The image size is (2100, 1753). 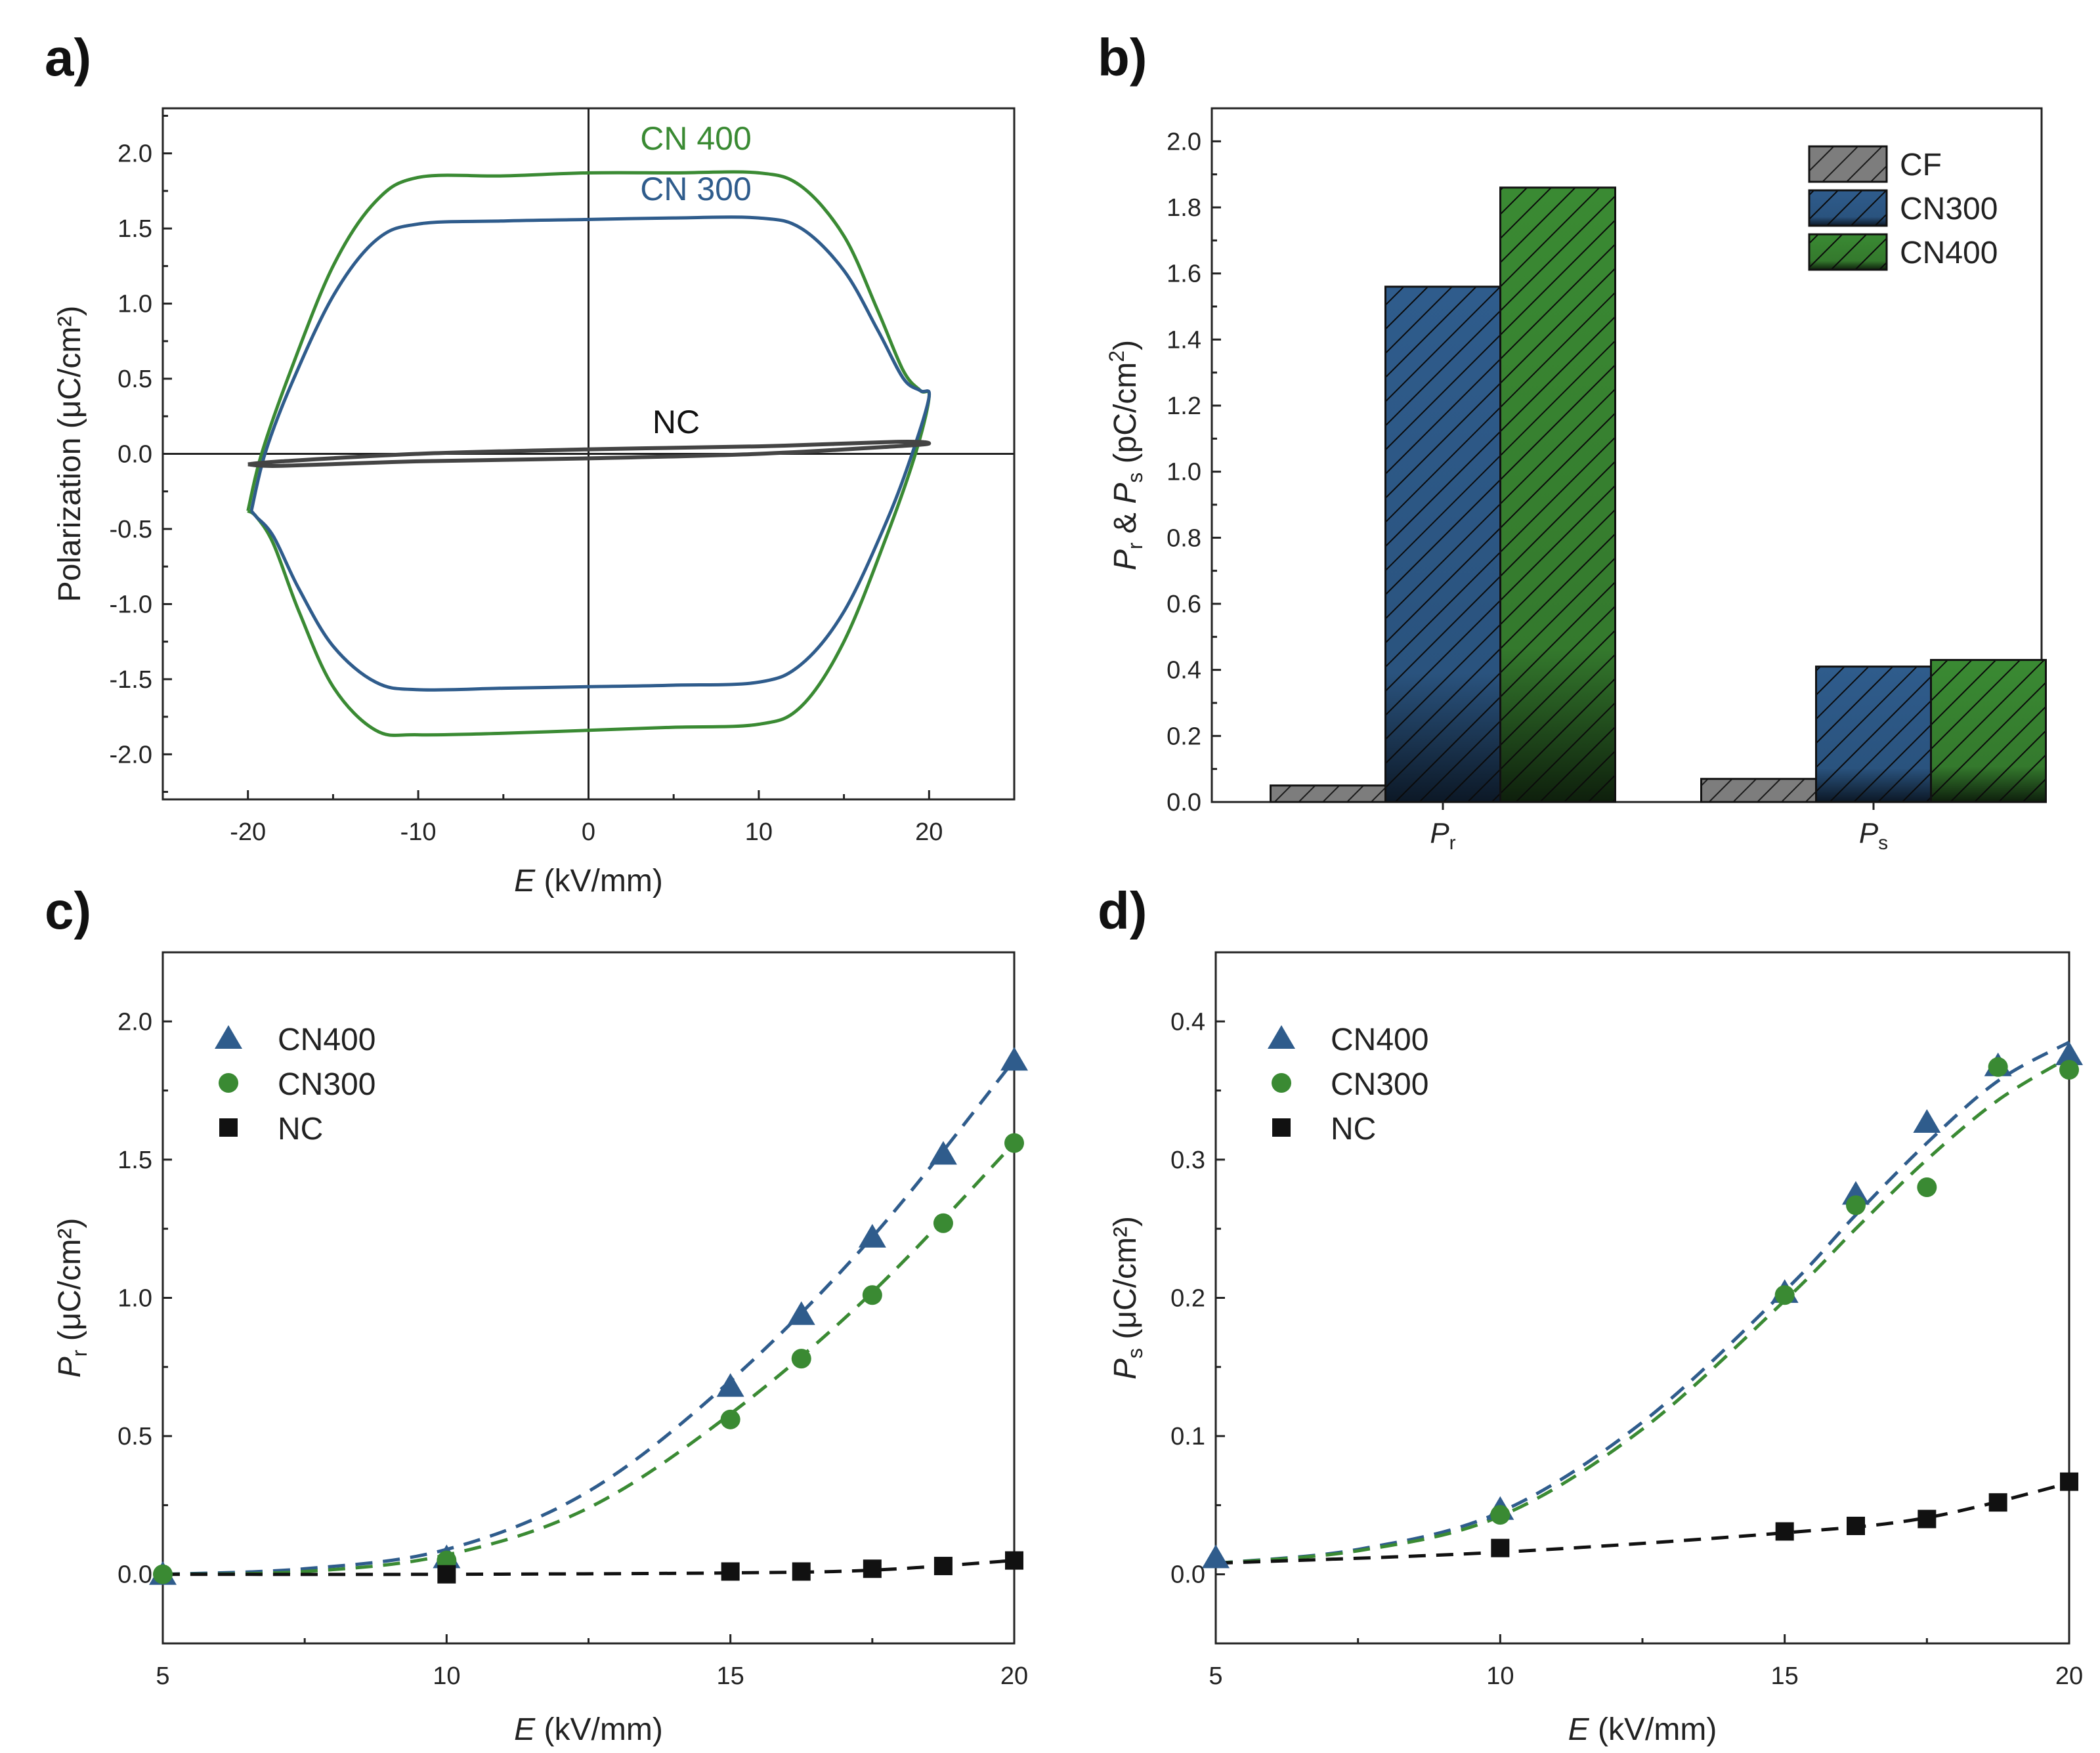 What do you see at coordinates (1328, 793) in the screenshot?
I see `bar-cf-pr` at bounding box center [1328, 793].